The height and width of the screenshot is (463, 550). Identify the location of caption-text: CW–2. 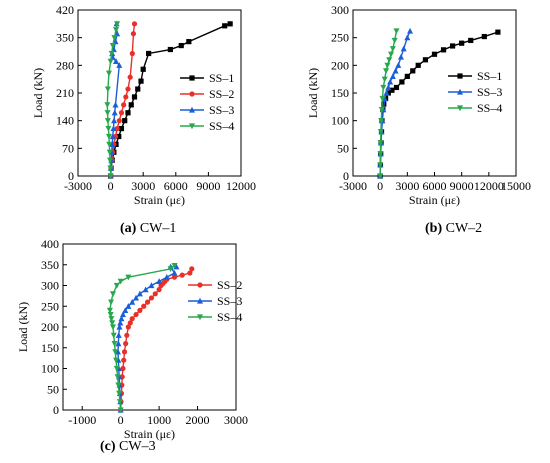
(462, 228).